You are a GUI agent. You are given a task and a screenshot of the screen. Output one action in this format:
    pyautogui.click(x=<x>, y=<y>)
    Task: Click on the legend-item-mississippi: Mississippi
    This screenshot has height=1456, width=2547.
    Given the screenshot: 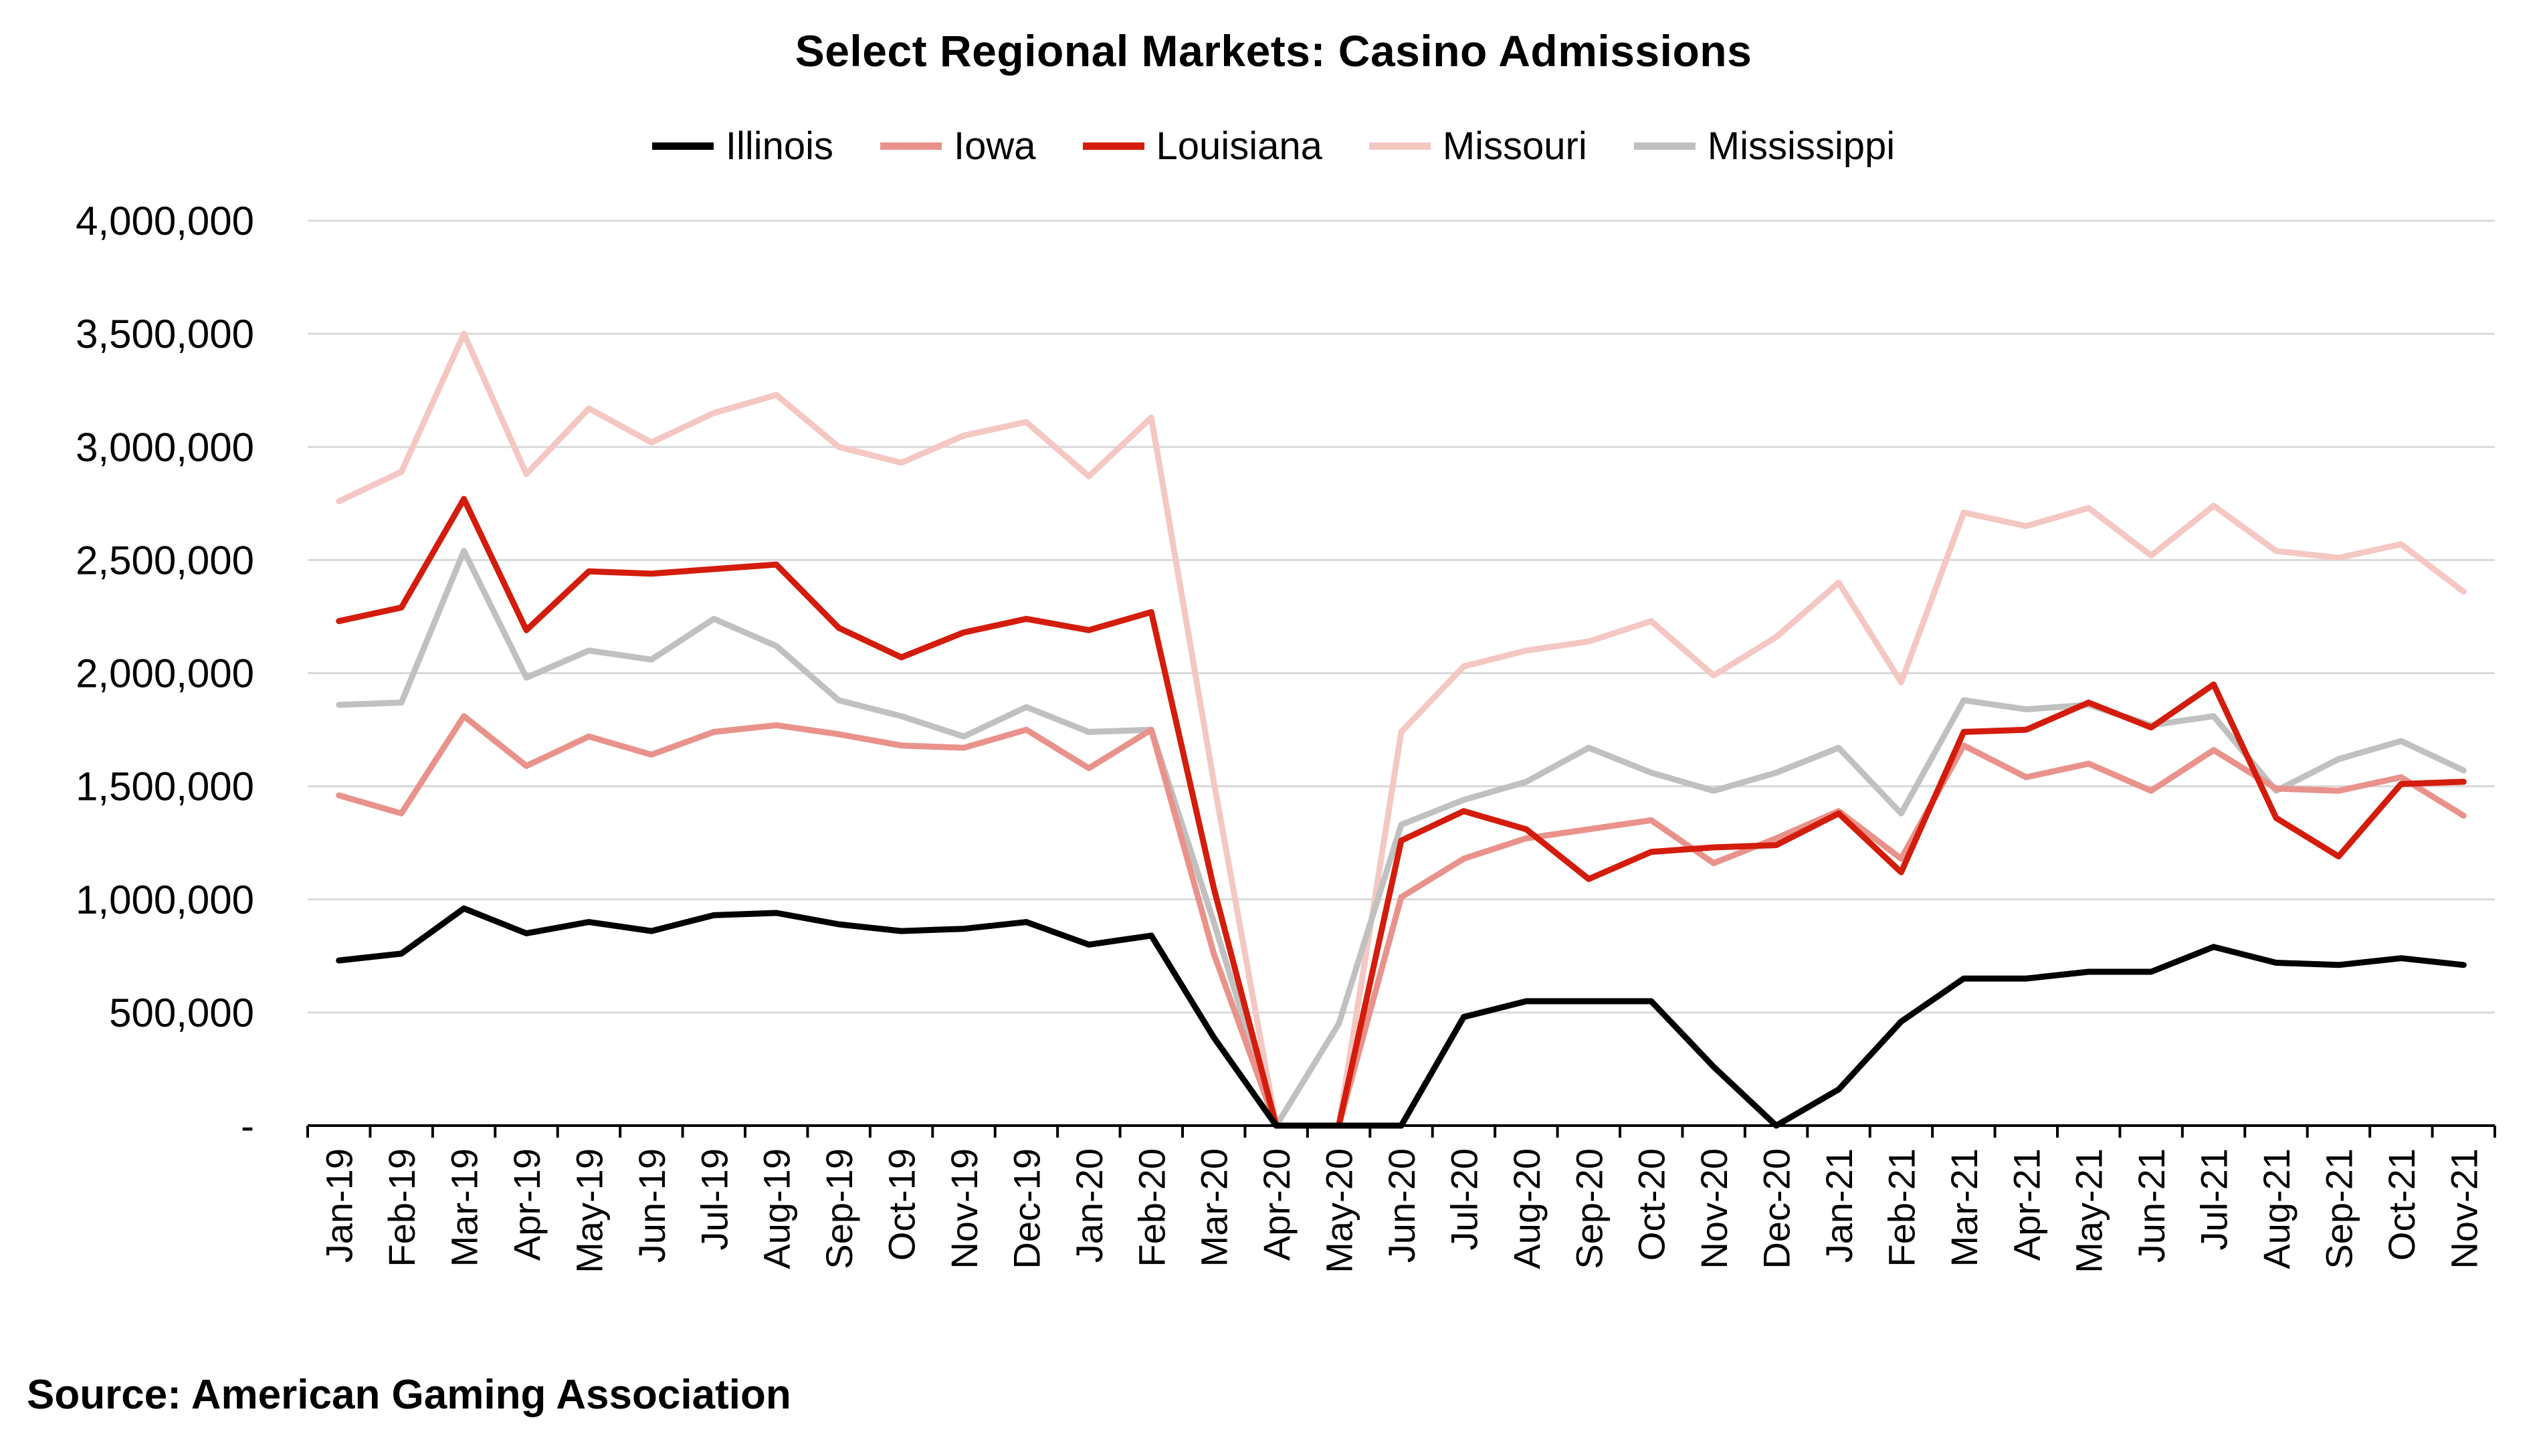 What is the action you would take?
    pyautogui.click(x=1764, y=146)
    